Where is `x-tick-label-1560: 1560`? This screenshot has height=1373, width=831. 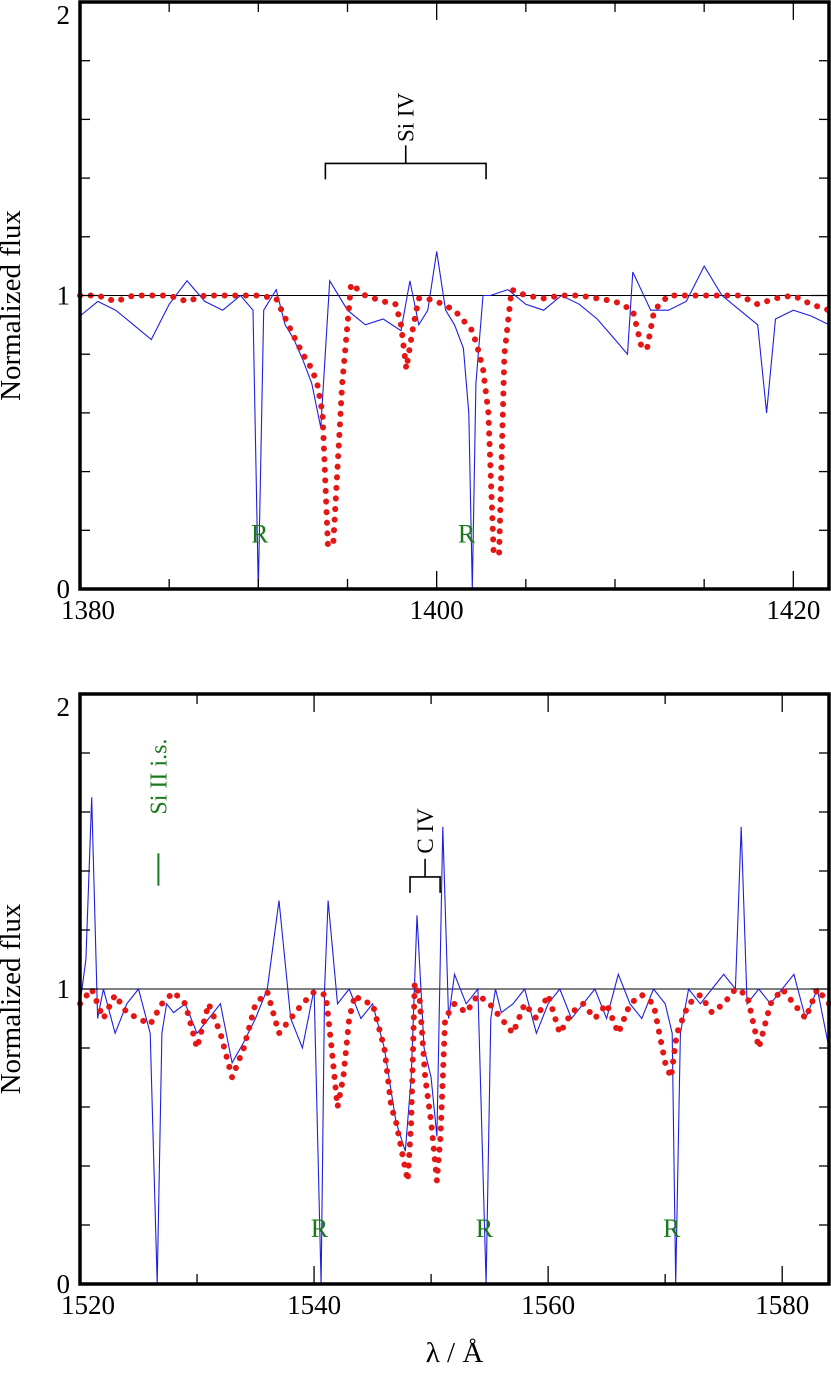 x-tick-label-1560: 1560 is located at coordinates (548, 1305).